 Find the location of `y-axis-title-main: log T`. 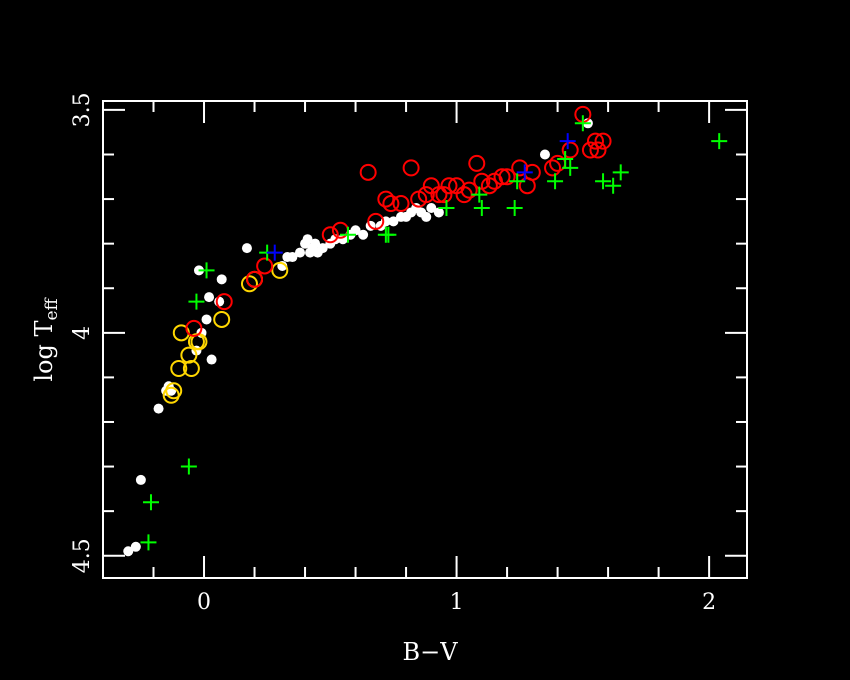

y-axis-title-main: log T is located at coordinates (44, 351).